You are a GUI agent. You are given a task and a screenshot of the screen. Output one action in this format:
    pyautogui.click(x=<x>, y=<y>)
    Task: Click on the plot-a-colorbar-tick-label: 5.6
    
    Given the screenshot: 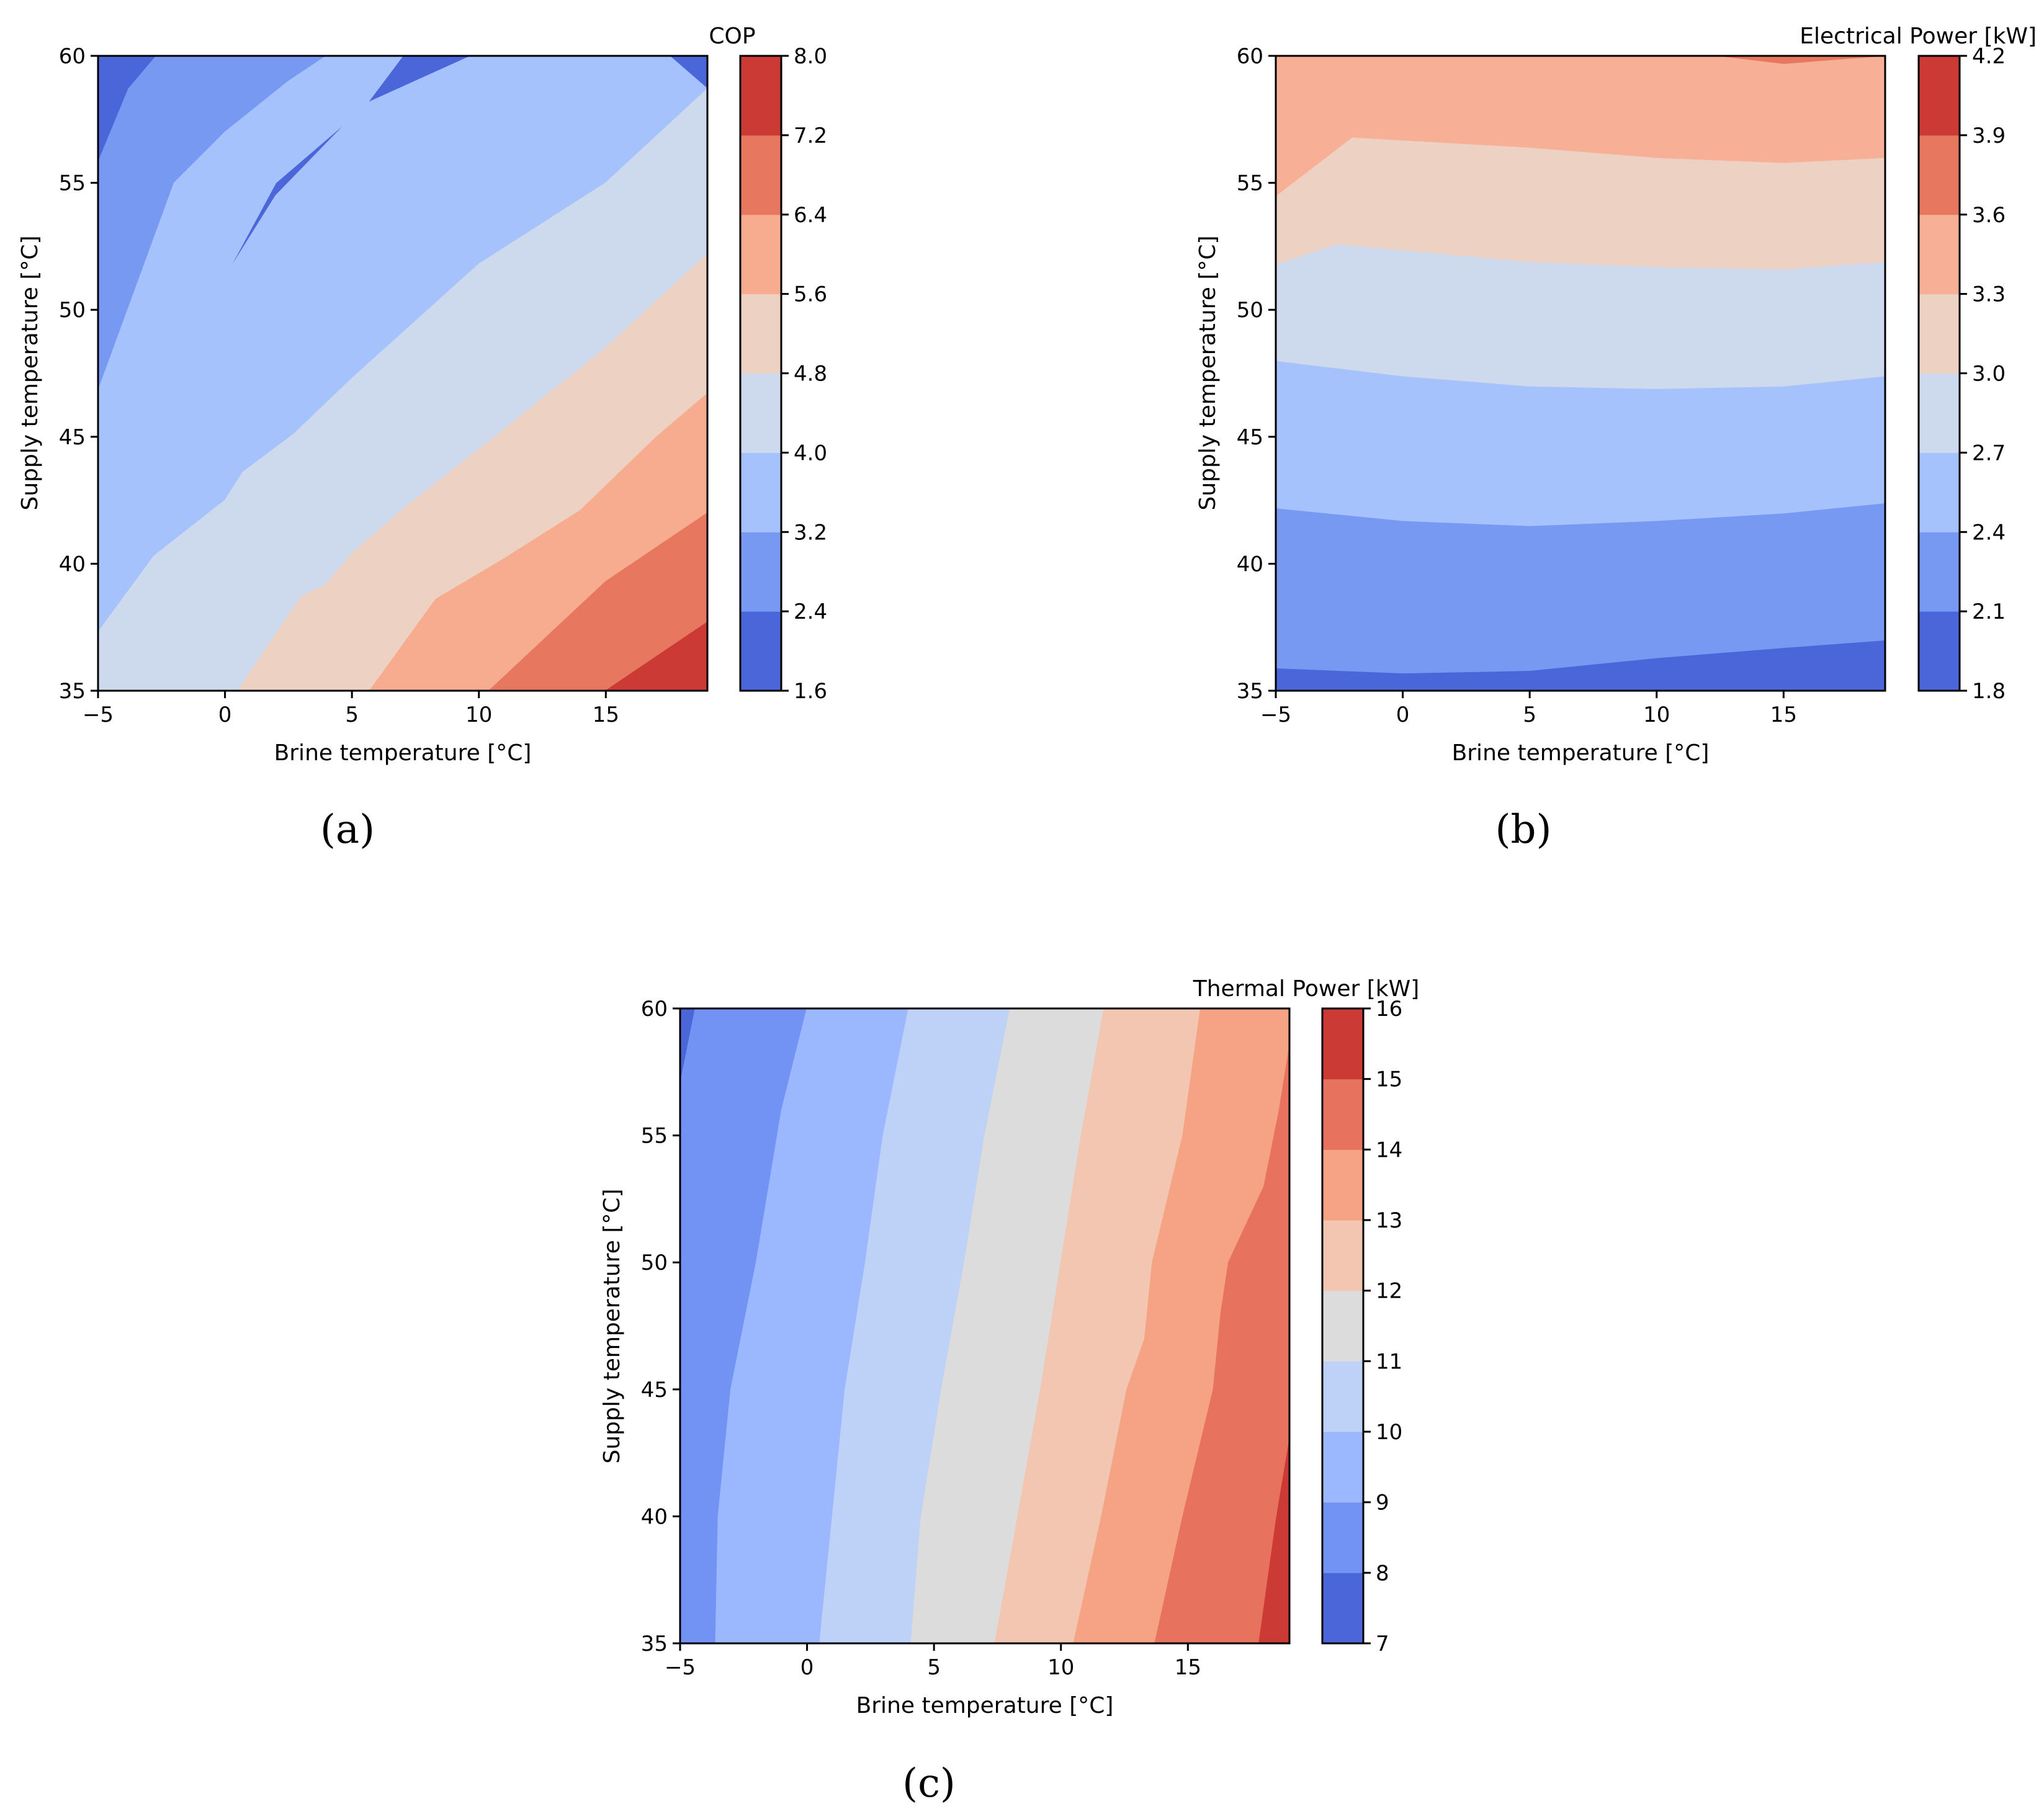 What is the action you would take?
    pyautogui.click(x=810, y=294)
    